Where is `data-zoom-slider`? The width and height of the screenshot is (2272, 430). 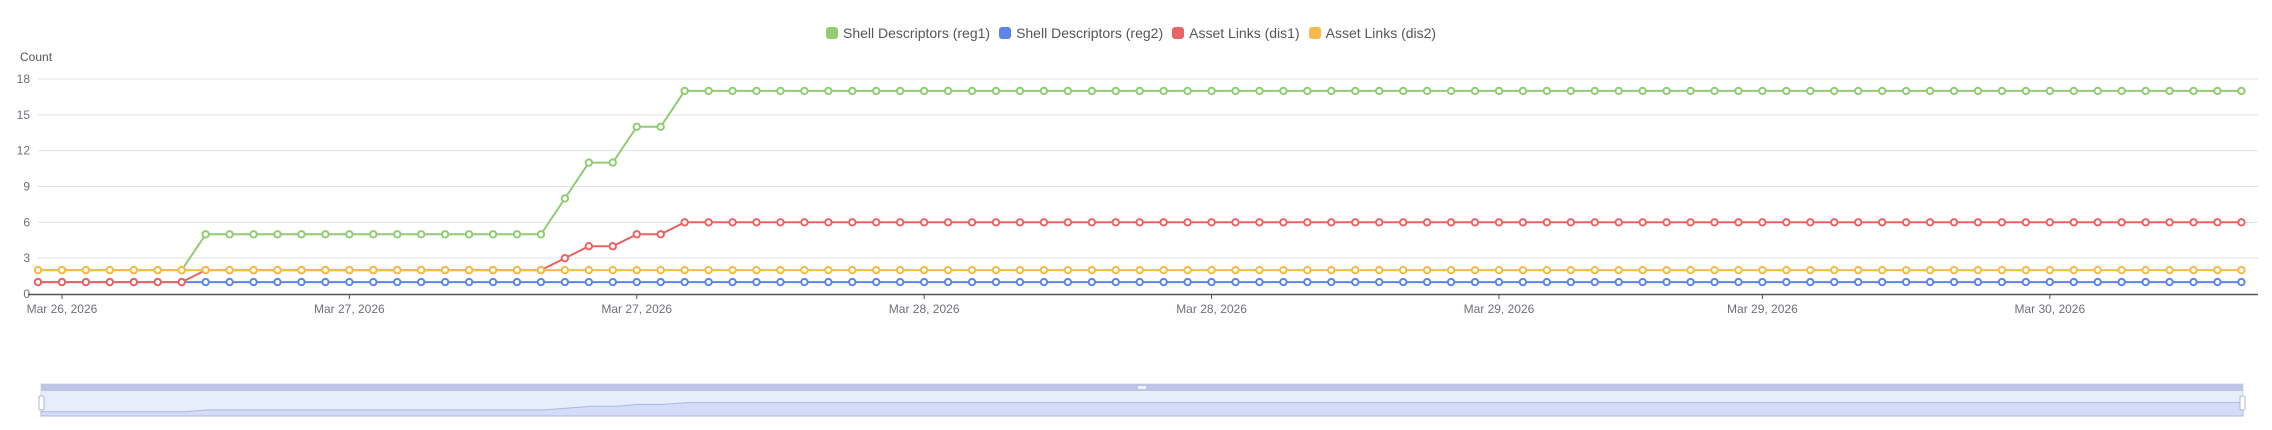
data-zoom-slider is located at coordinates (1142, 400).